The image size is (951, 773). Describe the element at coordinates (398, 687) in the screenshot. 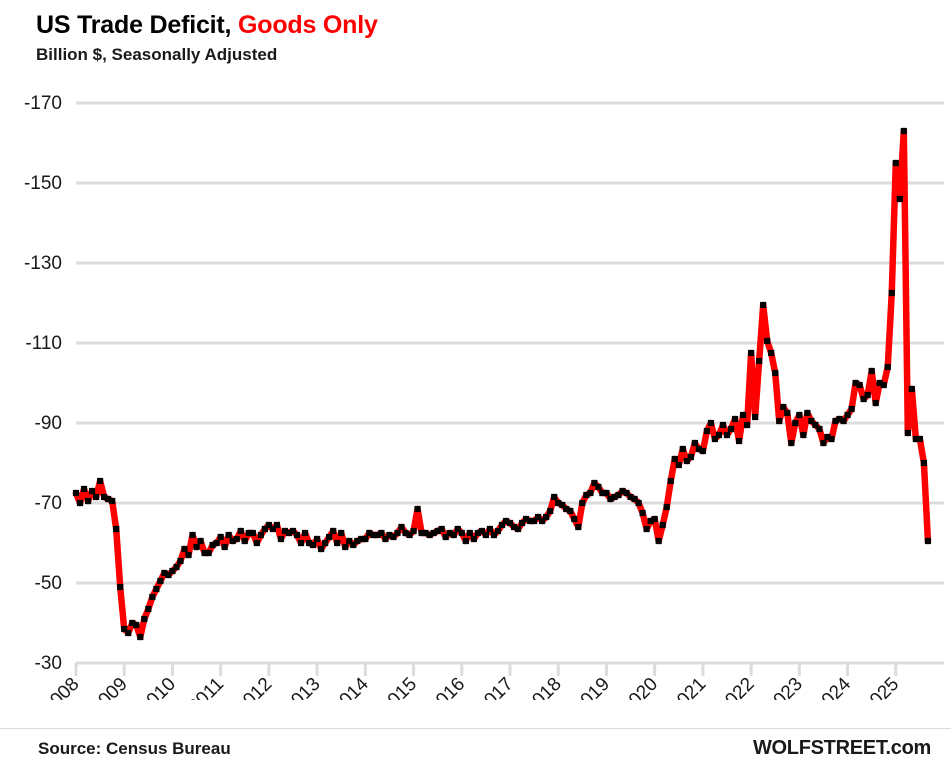

I see `x-axis-tick-label: 2015` at that location.